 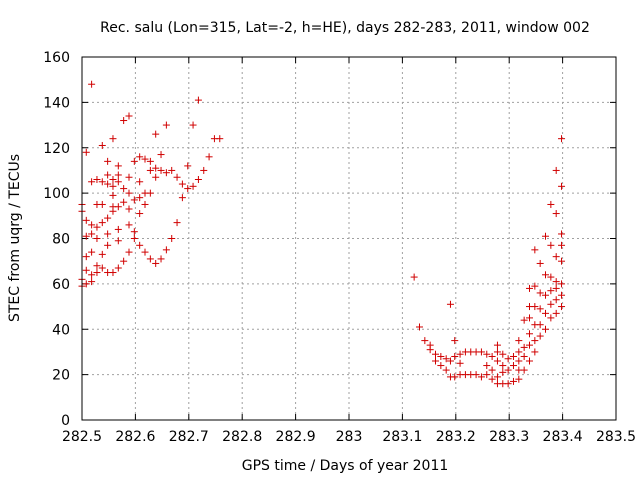 I want to click on y-tick-label: 80, so click(x=61, y=240).